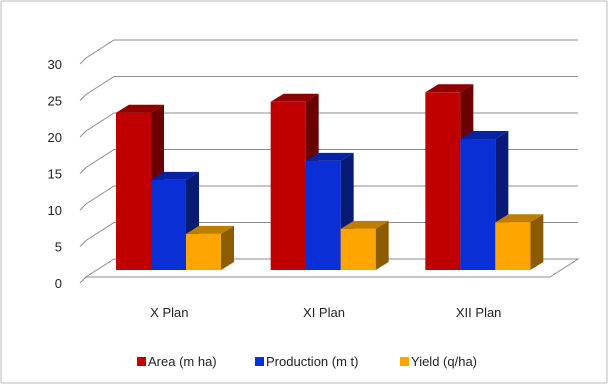 Image resolution: width=608 pixels, height=389 pixels. I want to click on y-tick-label: 20, so click(55, 137).